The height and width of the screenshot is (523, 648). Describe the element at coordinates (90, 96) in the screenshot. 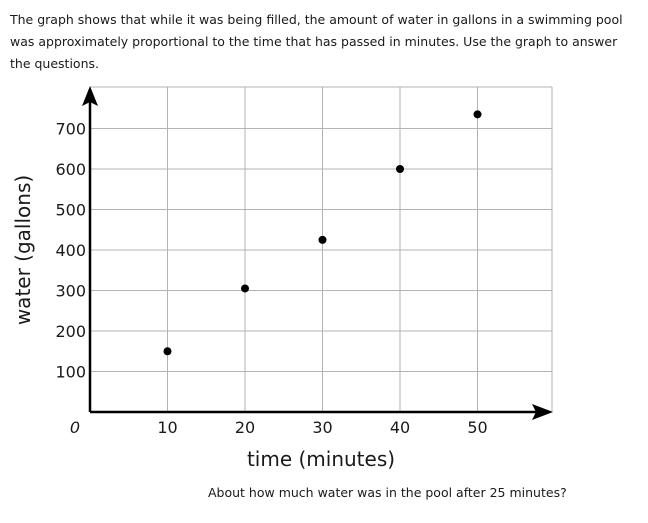

I see `y-axis-arrow` at that location.